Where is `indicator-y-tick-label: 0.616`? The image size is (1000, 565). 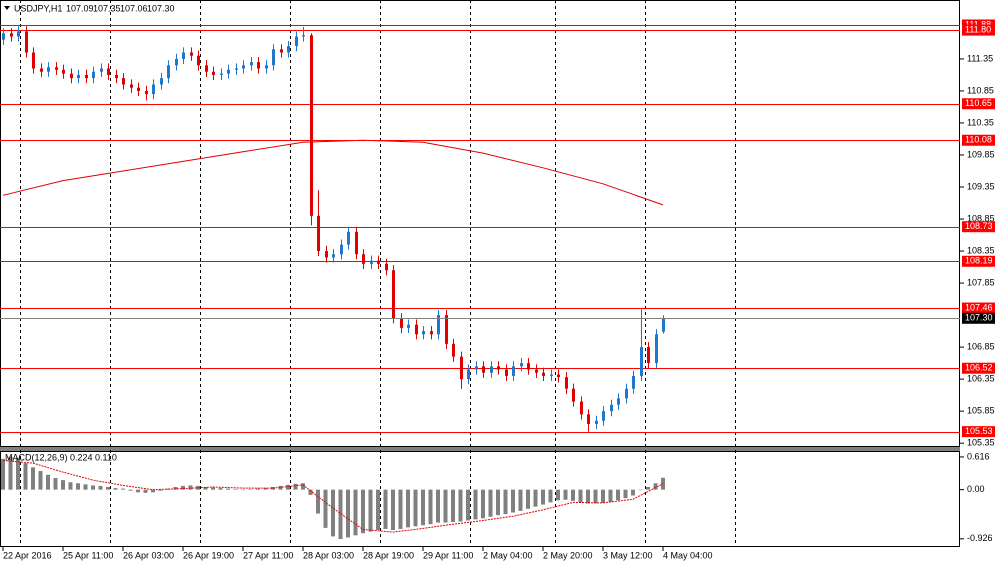 indicator-y-tick-label: 0.616 is located at coordinates (978, 456).